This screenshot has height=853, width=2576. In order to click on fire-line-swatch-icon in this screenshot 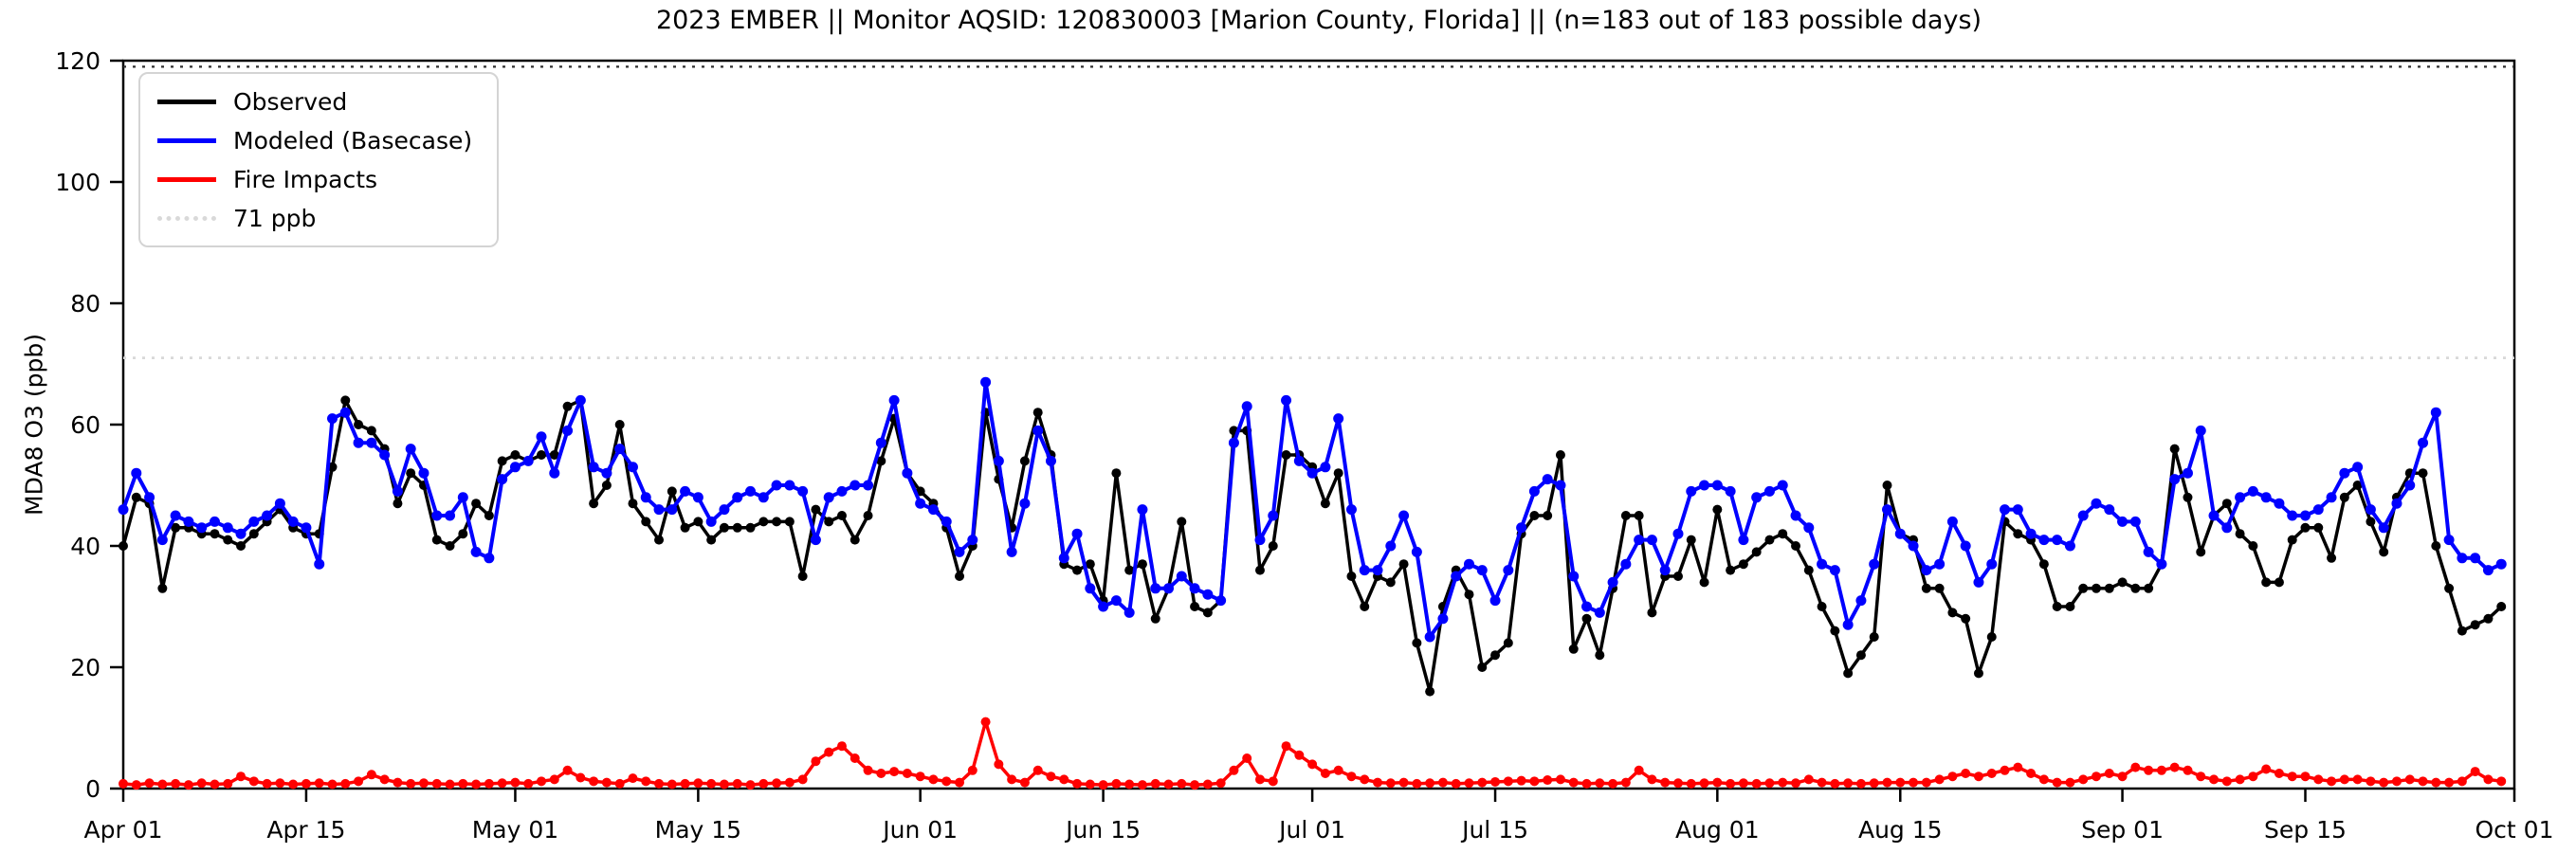, I will do `click(186, 179)`.